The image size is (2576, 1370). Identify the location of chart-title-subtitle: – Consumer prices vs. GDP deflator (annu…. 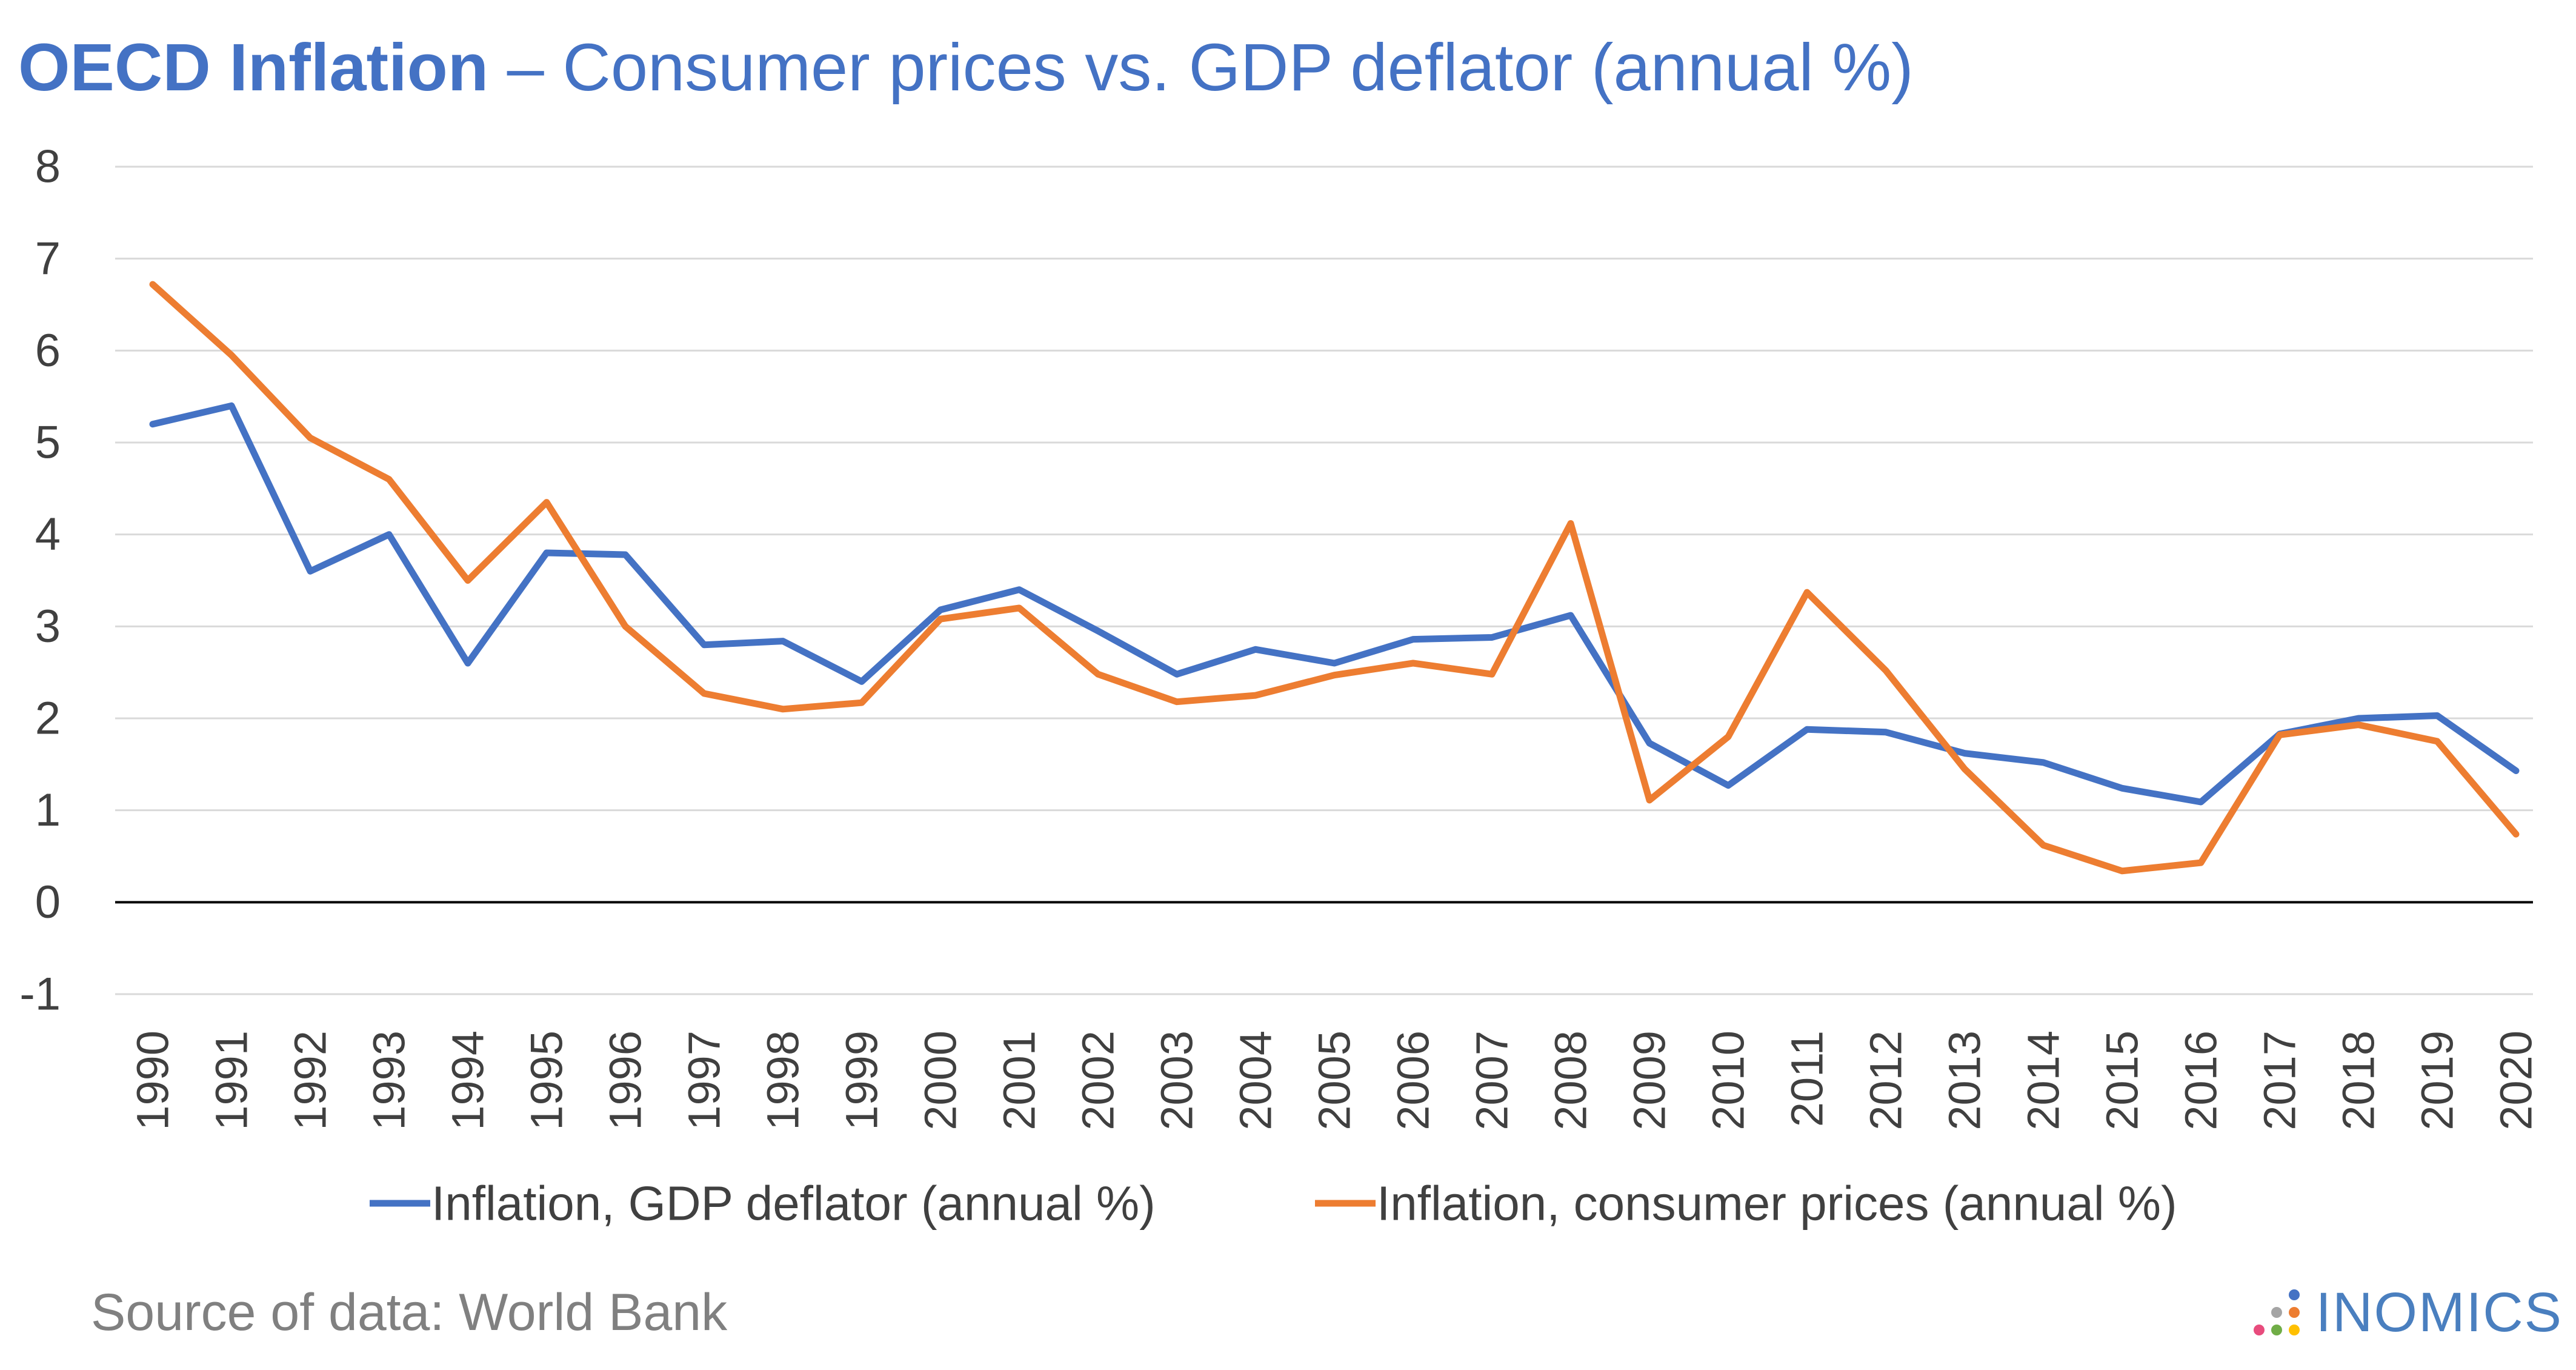
(1201, 67).